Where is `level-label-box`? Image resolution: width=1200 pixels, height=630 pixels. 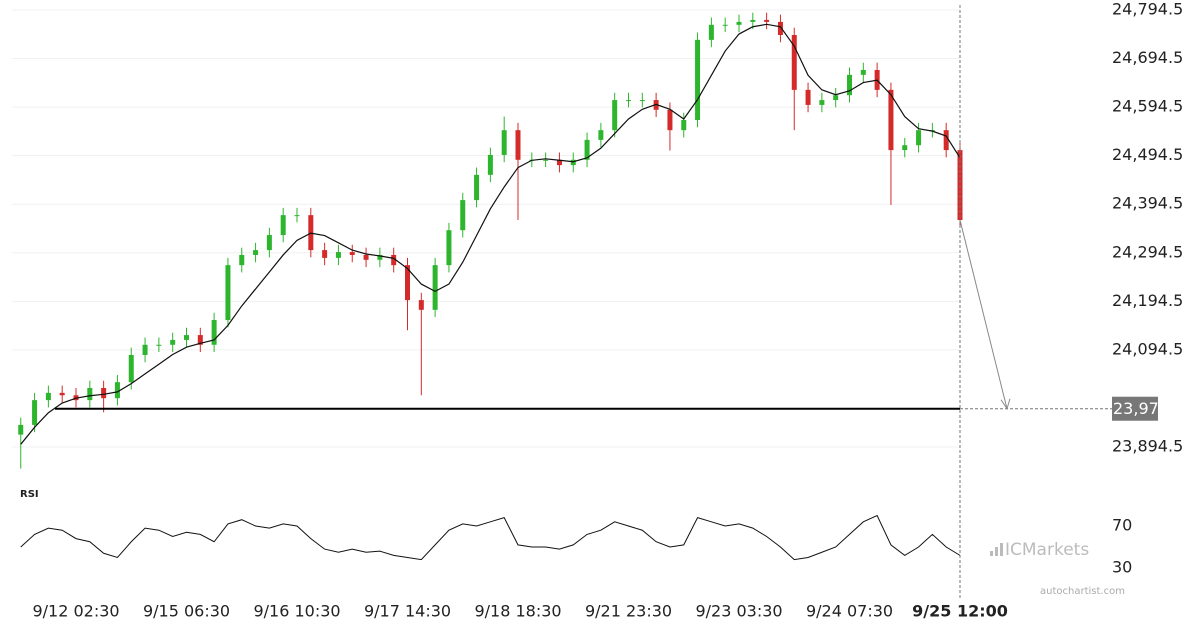
level-label-box is located at coordinates (1135, 408).